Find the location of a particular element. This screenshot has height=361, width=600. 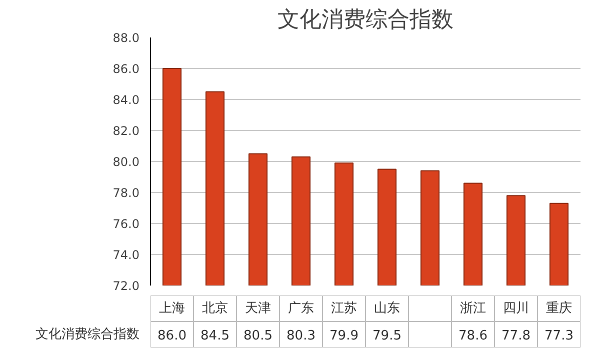

data-label: 78.6 is located at coordinates (473, 336).